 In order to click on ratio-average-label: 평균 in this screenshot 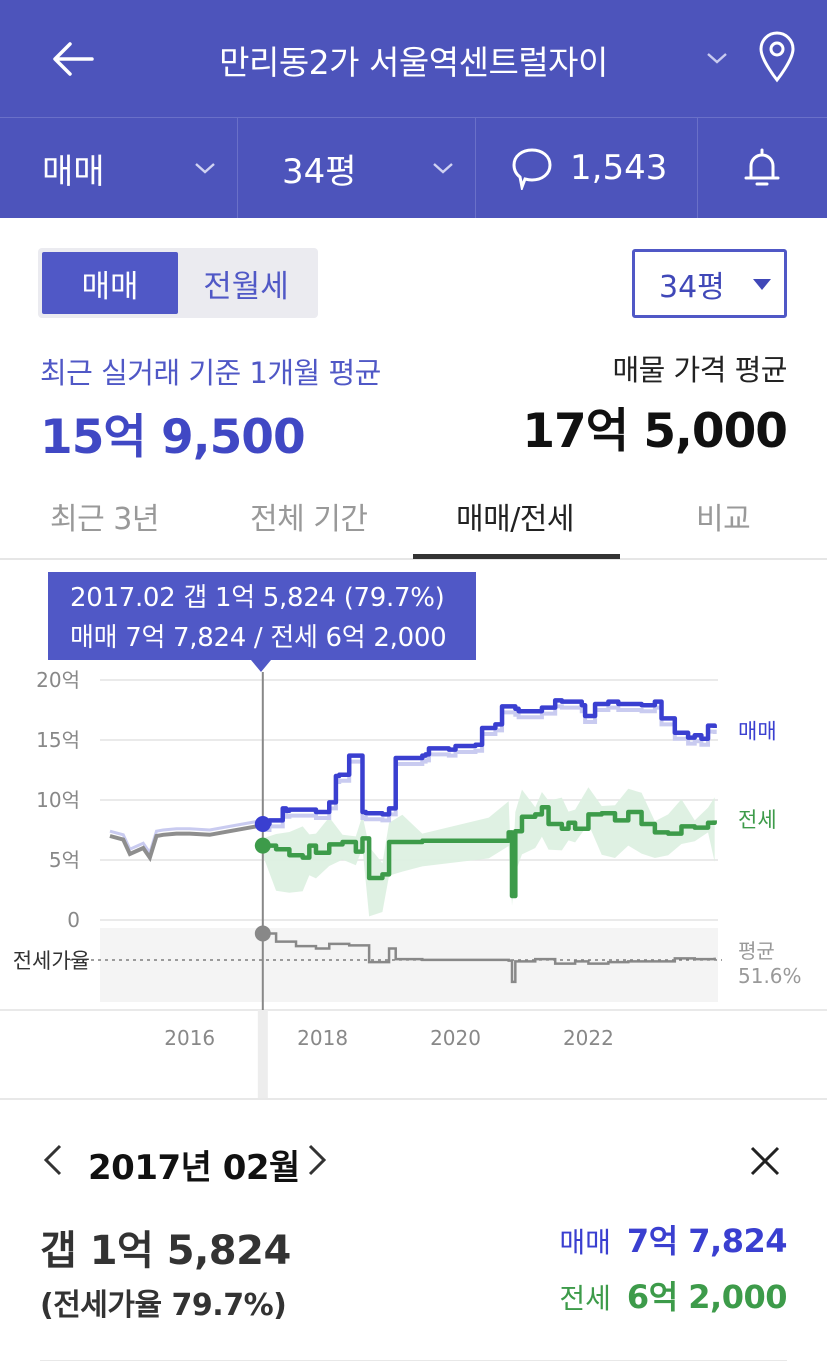, I will do `click(756, 951)`.